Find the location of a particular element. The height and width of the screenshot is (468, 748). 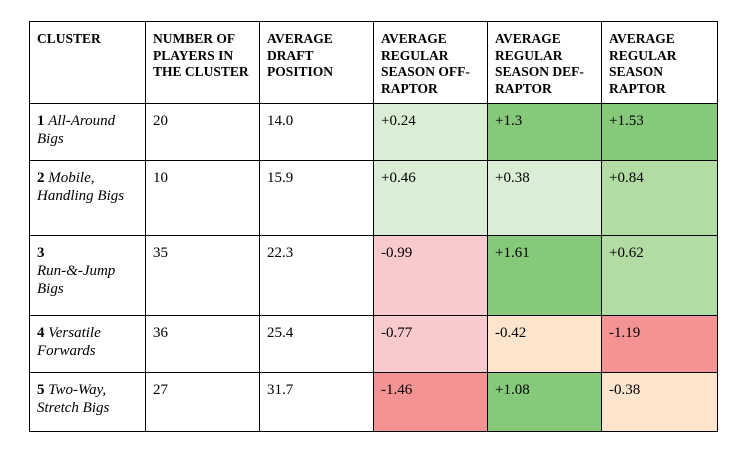

cluster-cell: 5 Two-Way, Stretch Bigs is located at coordinates (87, 402).